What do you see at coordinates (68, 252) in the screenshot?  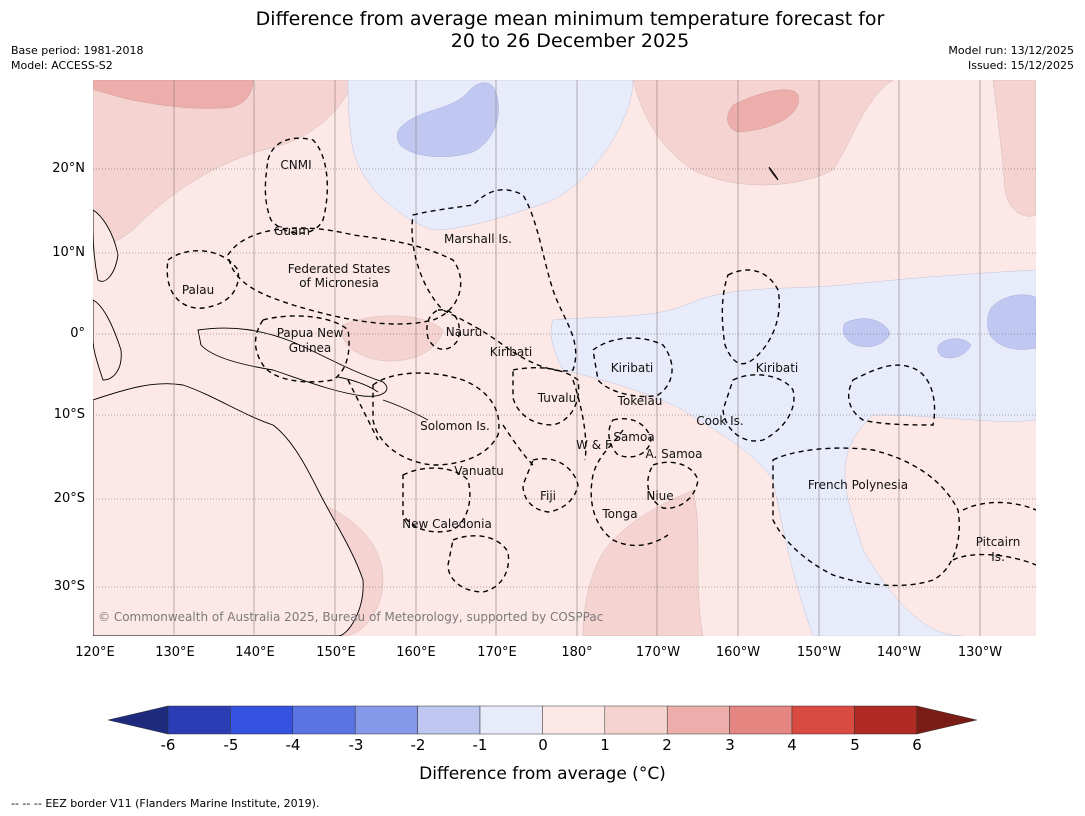 I see `lat-label-10n: 10°N` at bounding box center [68, 252].